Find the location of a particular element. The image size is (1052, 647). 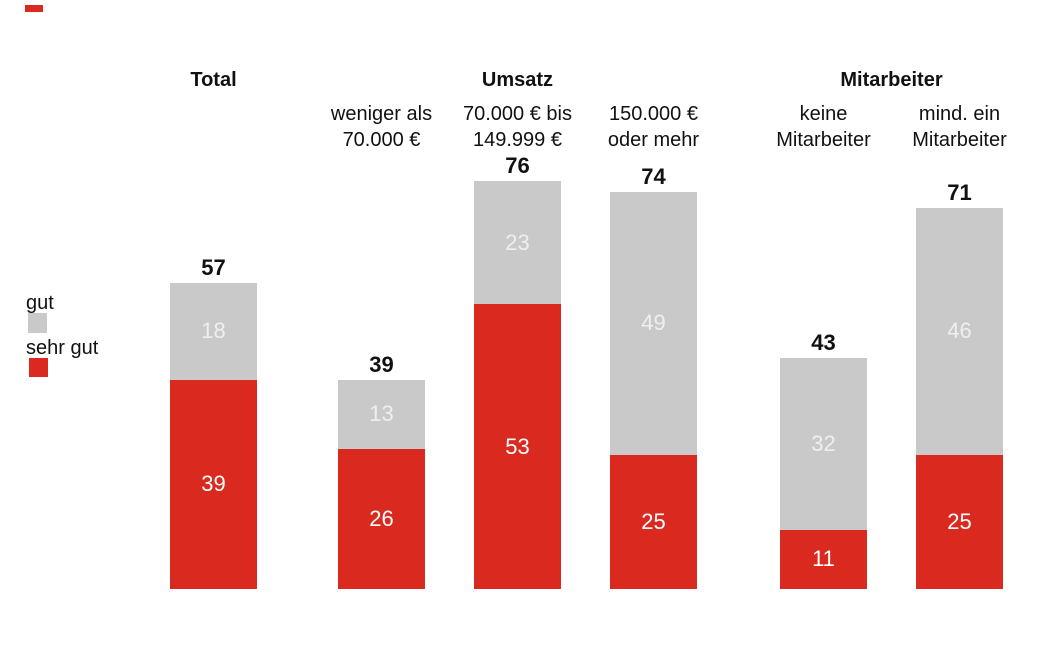

group-header: Mitarbeiter is located at coordinates (891, 80).